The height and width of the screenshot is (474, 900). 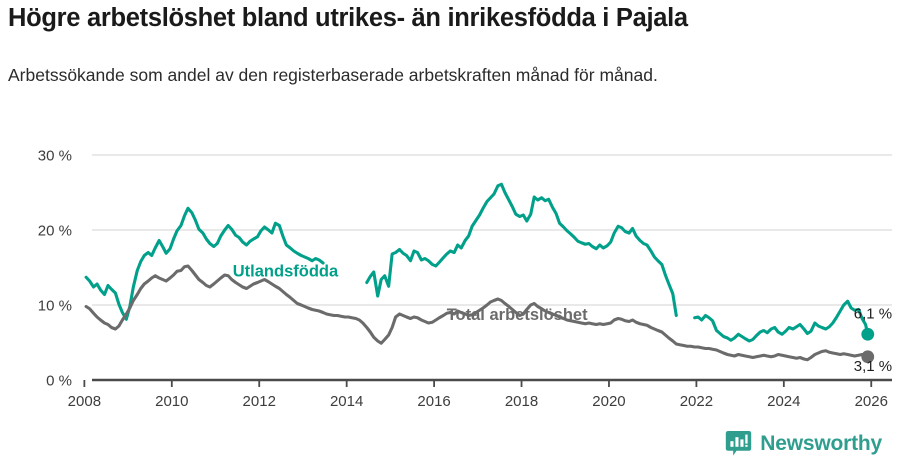 I want to click on x-tick-label: 2012, so click(x=259, y=401).